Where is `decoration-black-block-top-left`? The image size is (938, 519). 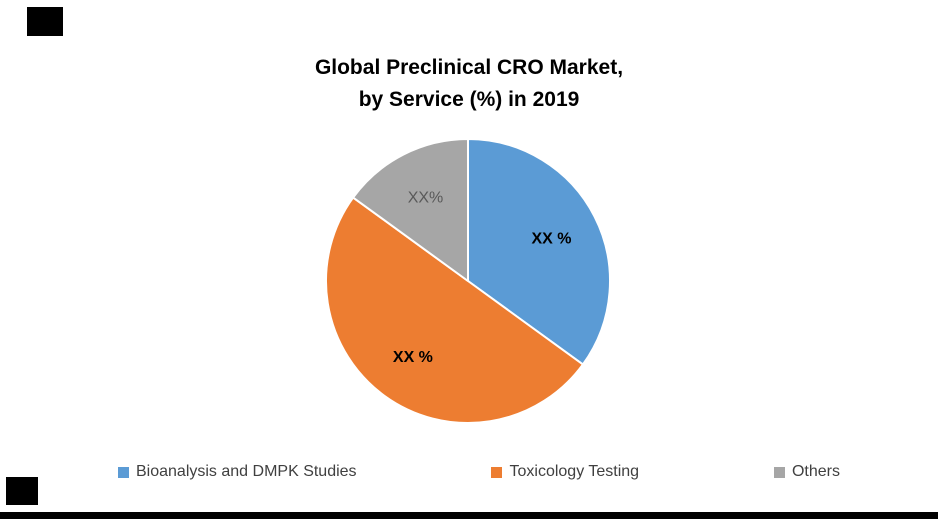
decoration-black-block-top-left is located at coordinates (45, 21).